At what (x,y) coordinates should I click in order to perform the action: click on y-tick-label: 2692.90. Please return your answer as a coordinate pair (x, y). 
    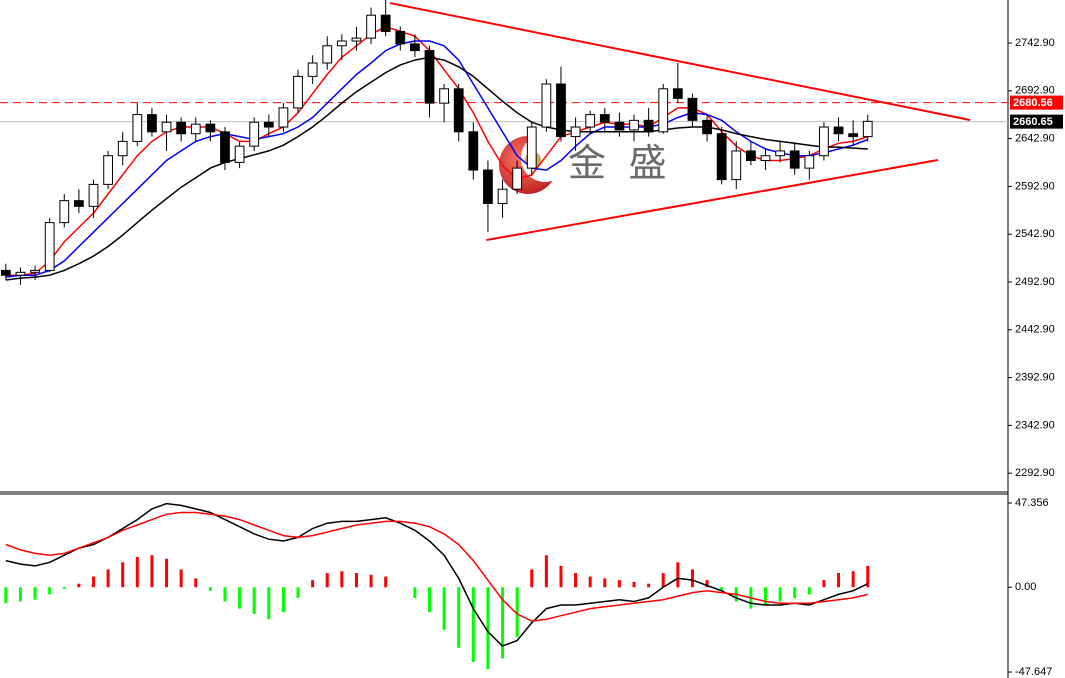
    Looking at the image, I should click on (1035, 91).